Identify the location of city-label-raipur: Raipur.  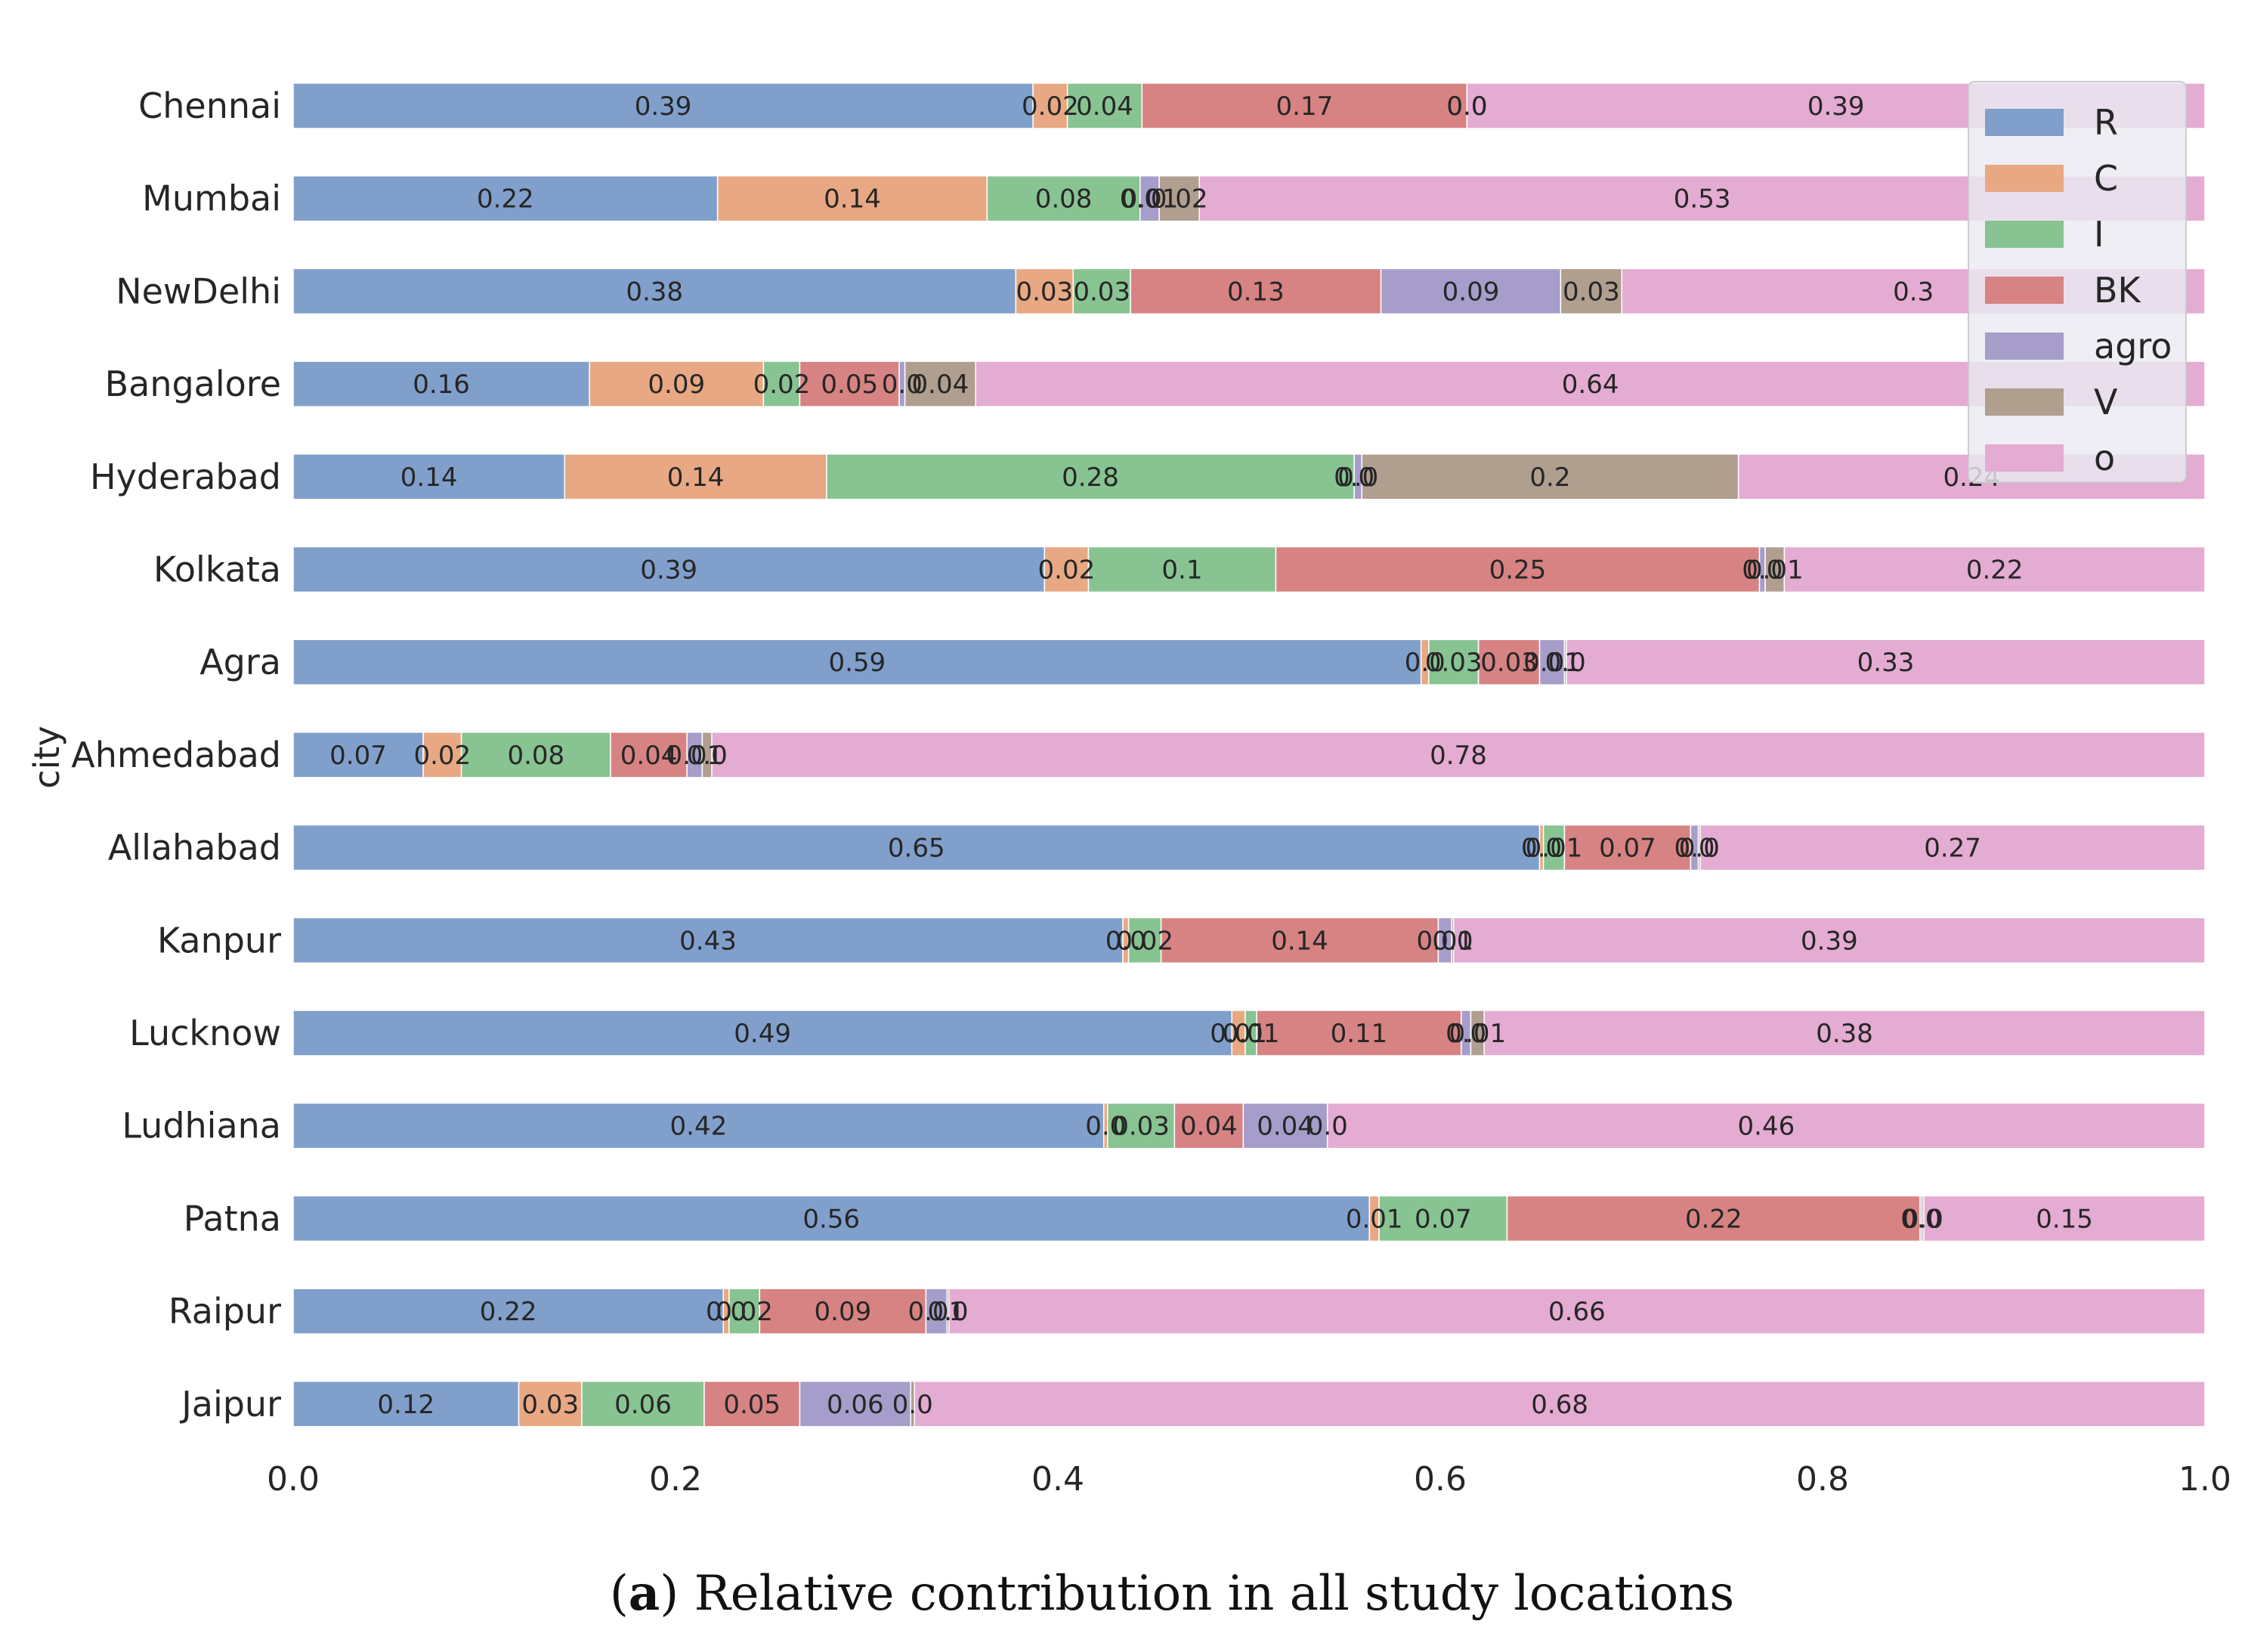
(225, 1311).